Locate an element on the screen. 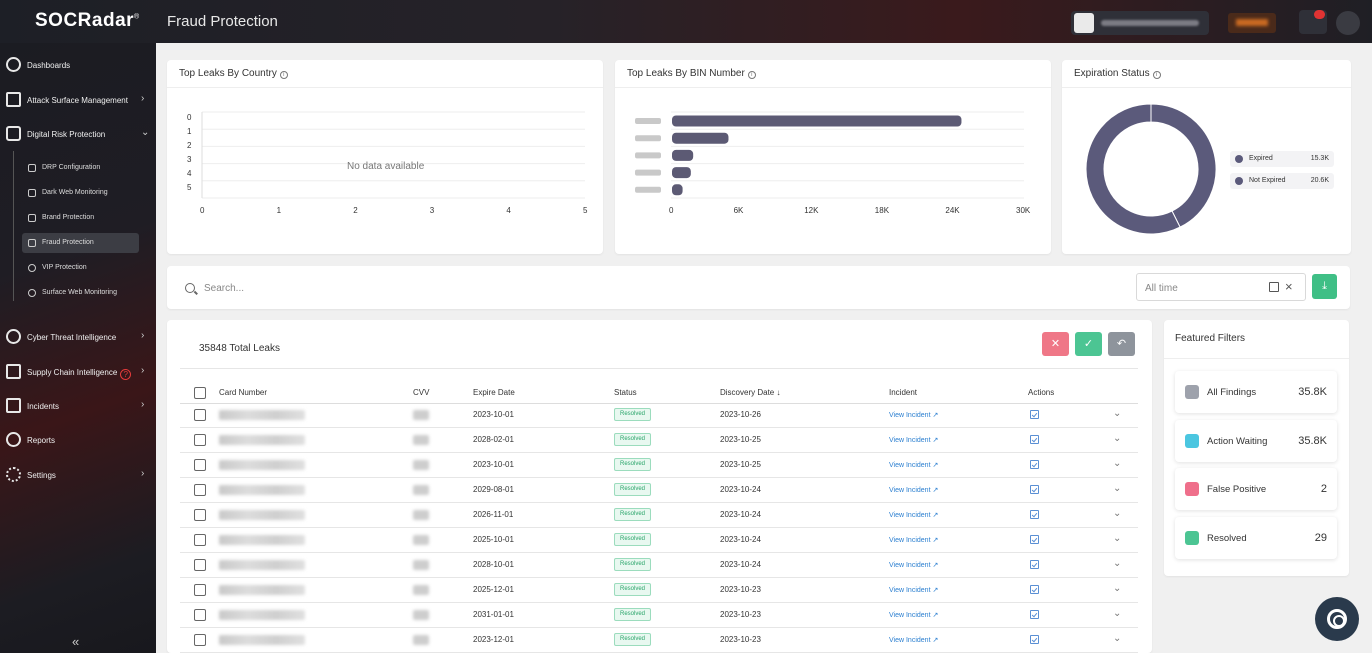  featured-filter-resolved: Resolved 29 is located at coordinates (1256, 537).